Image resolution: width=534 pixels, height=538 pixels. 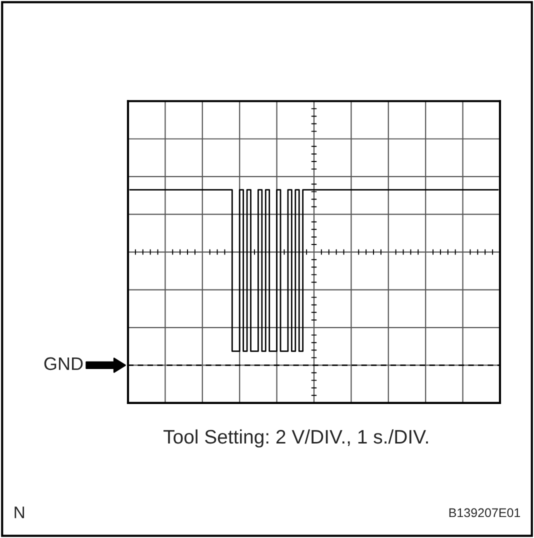 I want to click on text: N, so click(x=19, y=512).